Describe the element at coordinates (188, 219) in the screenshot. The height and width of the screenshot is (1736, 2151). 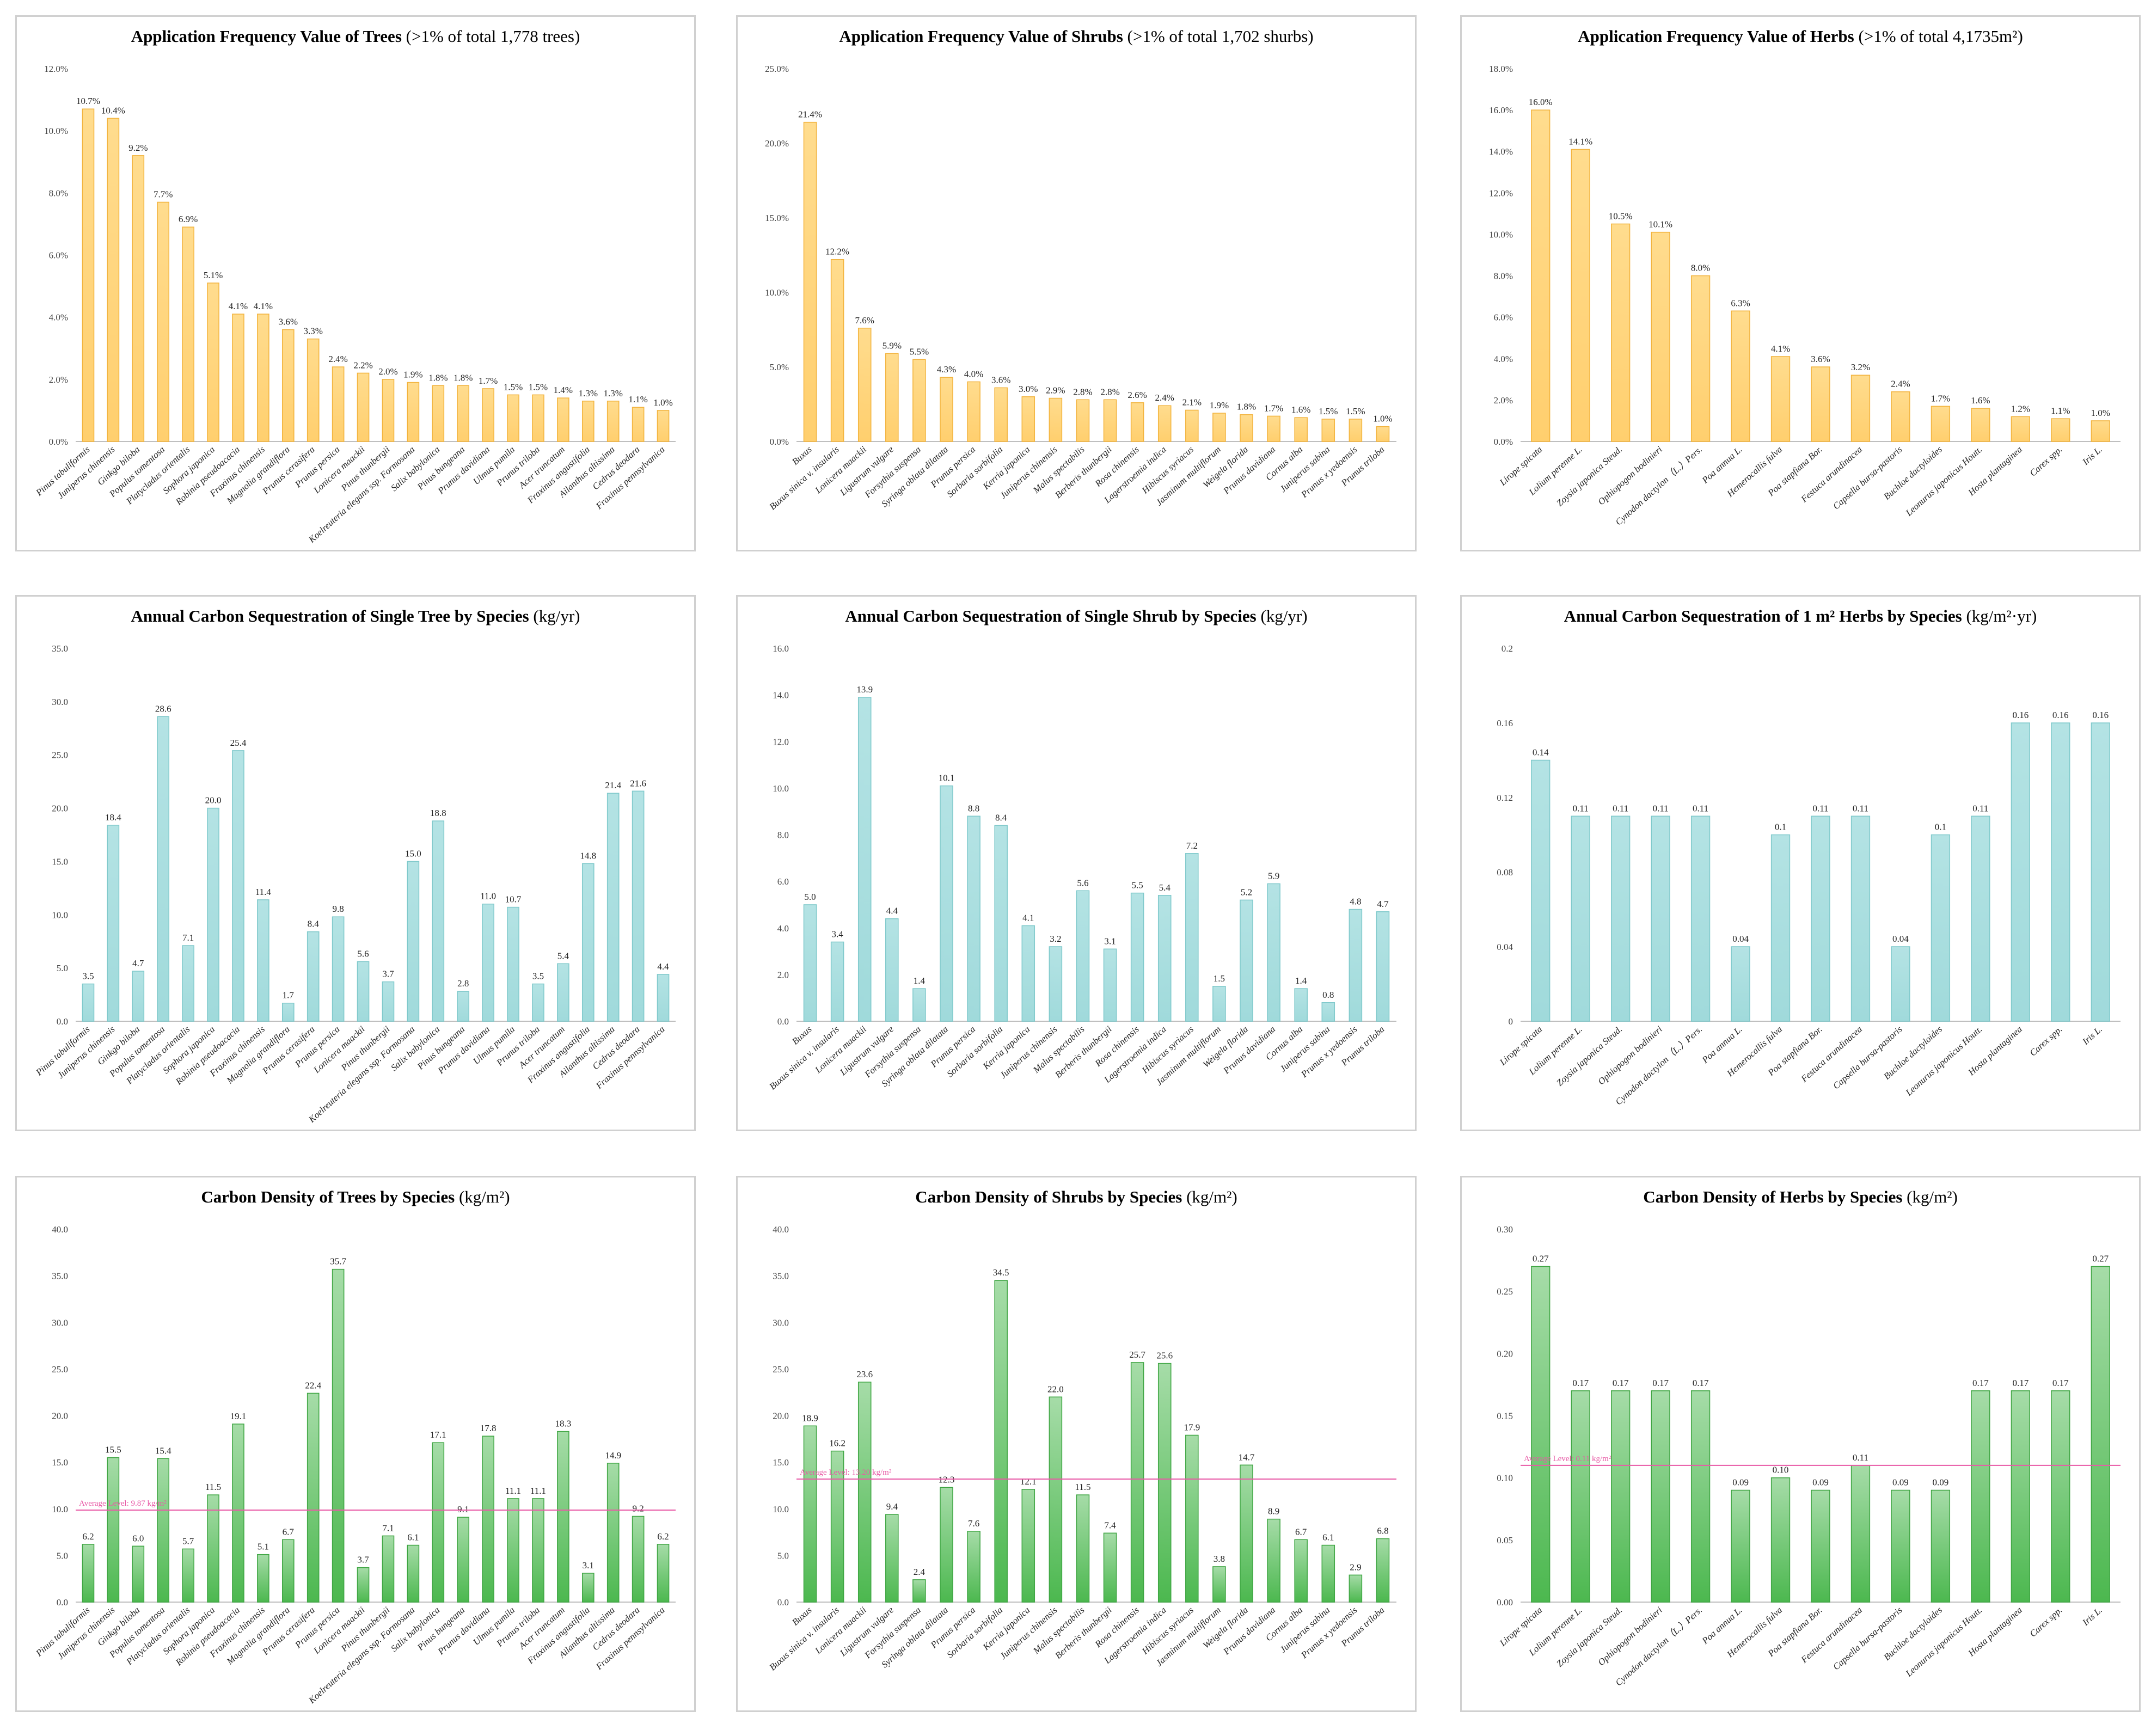
I see `data-label: 6.9%` at that location.